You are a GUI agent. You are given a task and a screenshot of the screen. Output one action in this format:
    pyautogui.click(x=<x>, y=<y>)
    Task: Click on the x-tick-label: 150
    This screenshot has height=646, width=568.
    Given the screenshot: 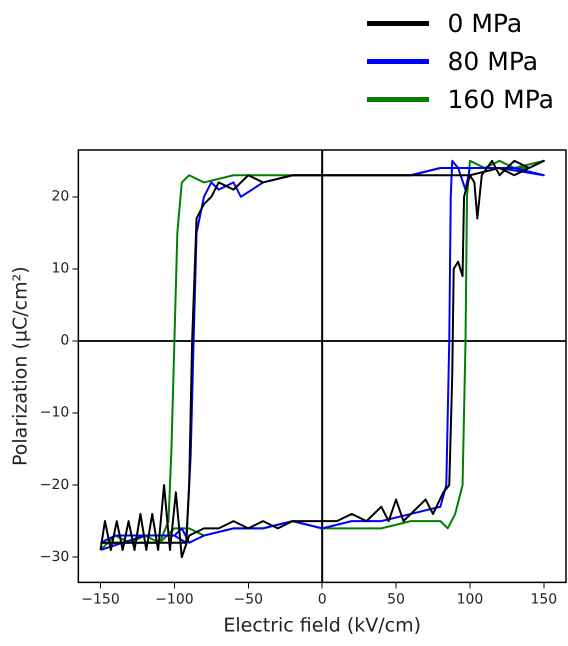 What is the action you would take?
    pyautogui.click(x=544, y=599)
    